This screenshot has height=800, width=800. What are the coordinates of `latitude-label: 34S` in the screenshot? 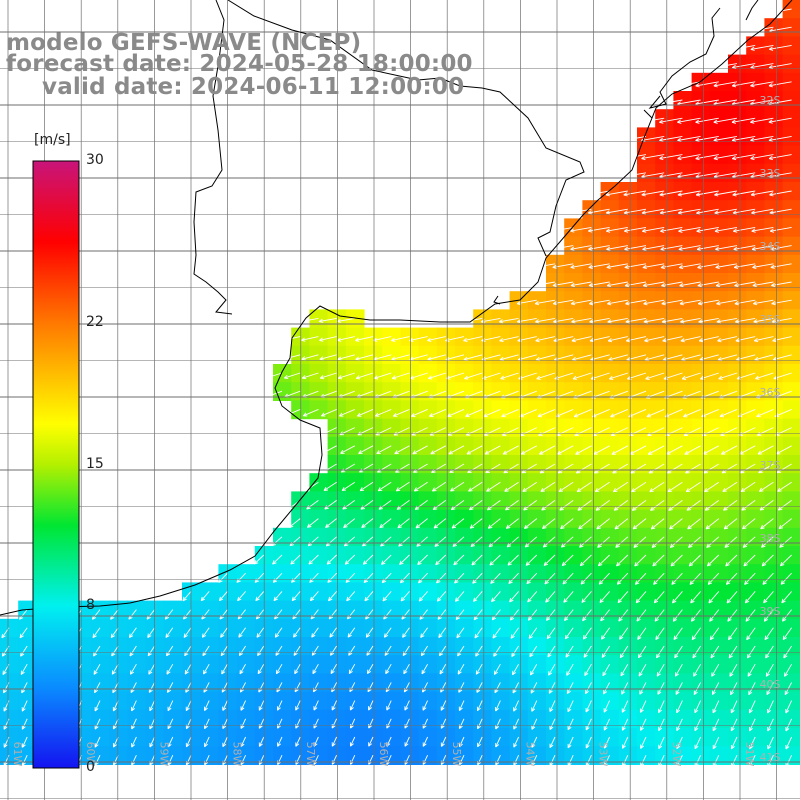 It's located at (770, 246).